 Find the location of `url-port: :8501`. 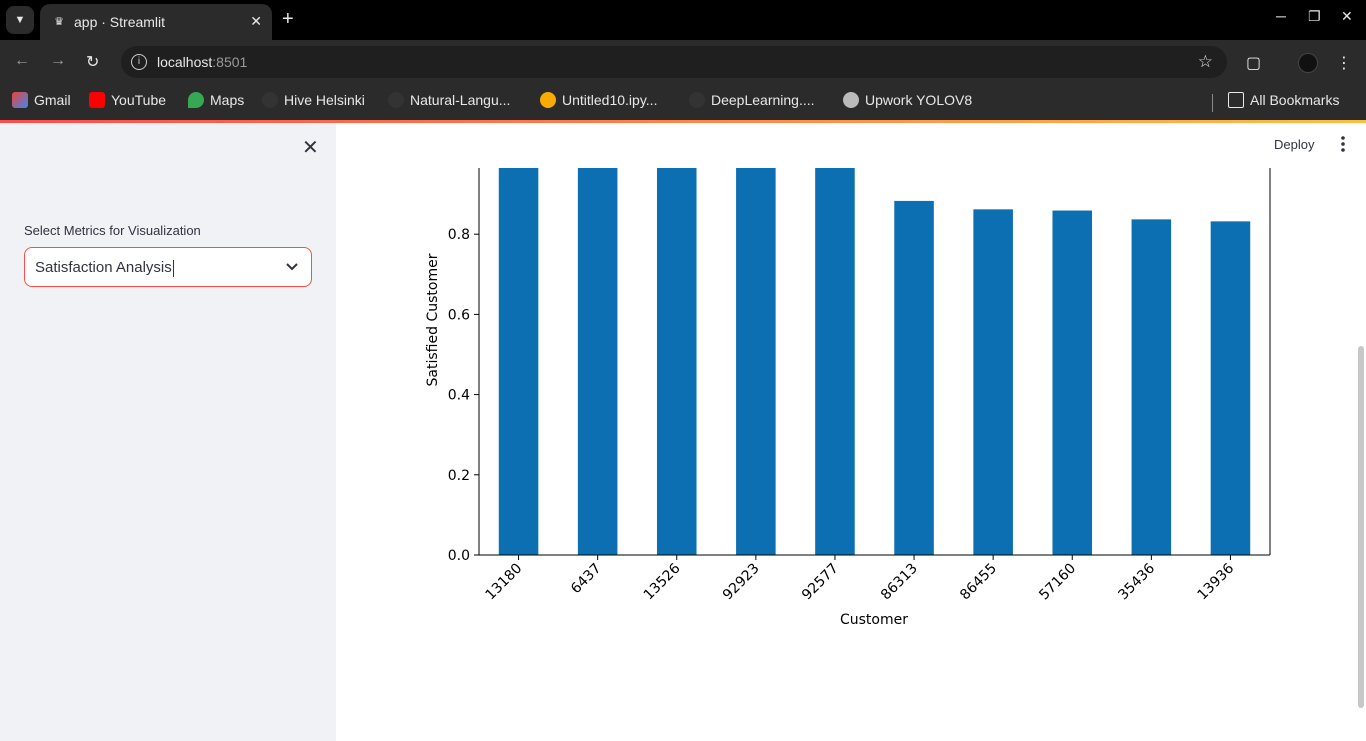

url-port: :8501 is located at coordinates (230, 62).